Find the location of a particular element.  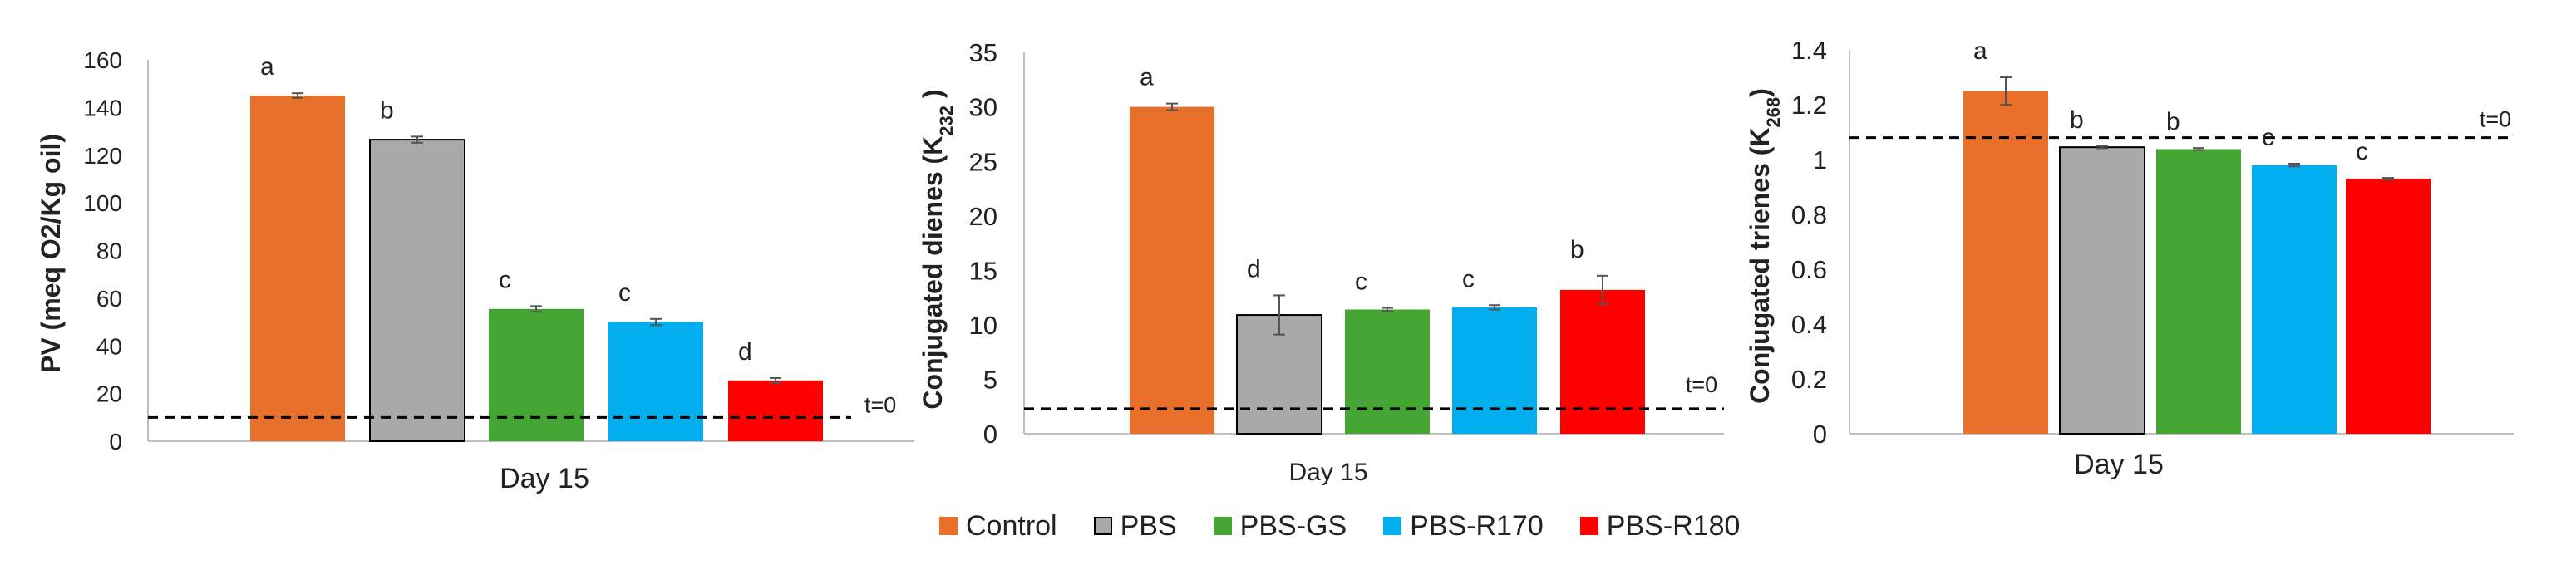

legend-item-control: Control is located at coordinates (998, 526).